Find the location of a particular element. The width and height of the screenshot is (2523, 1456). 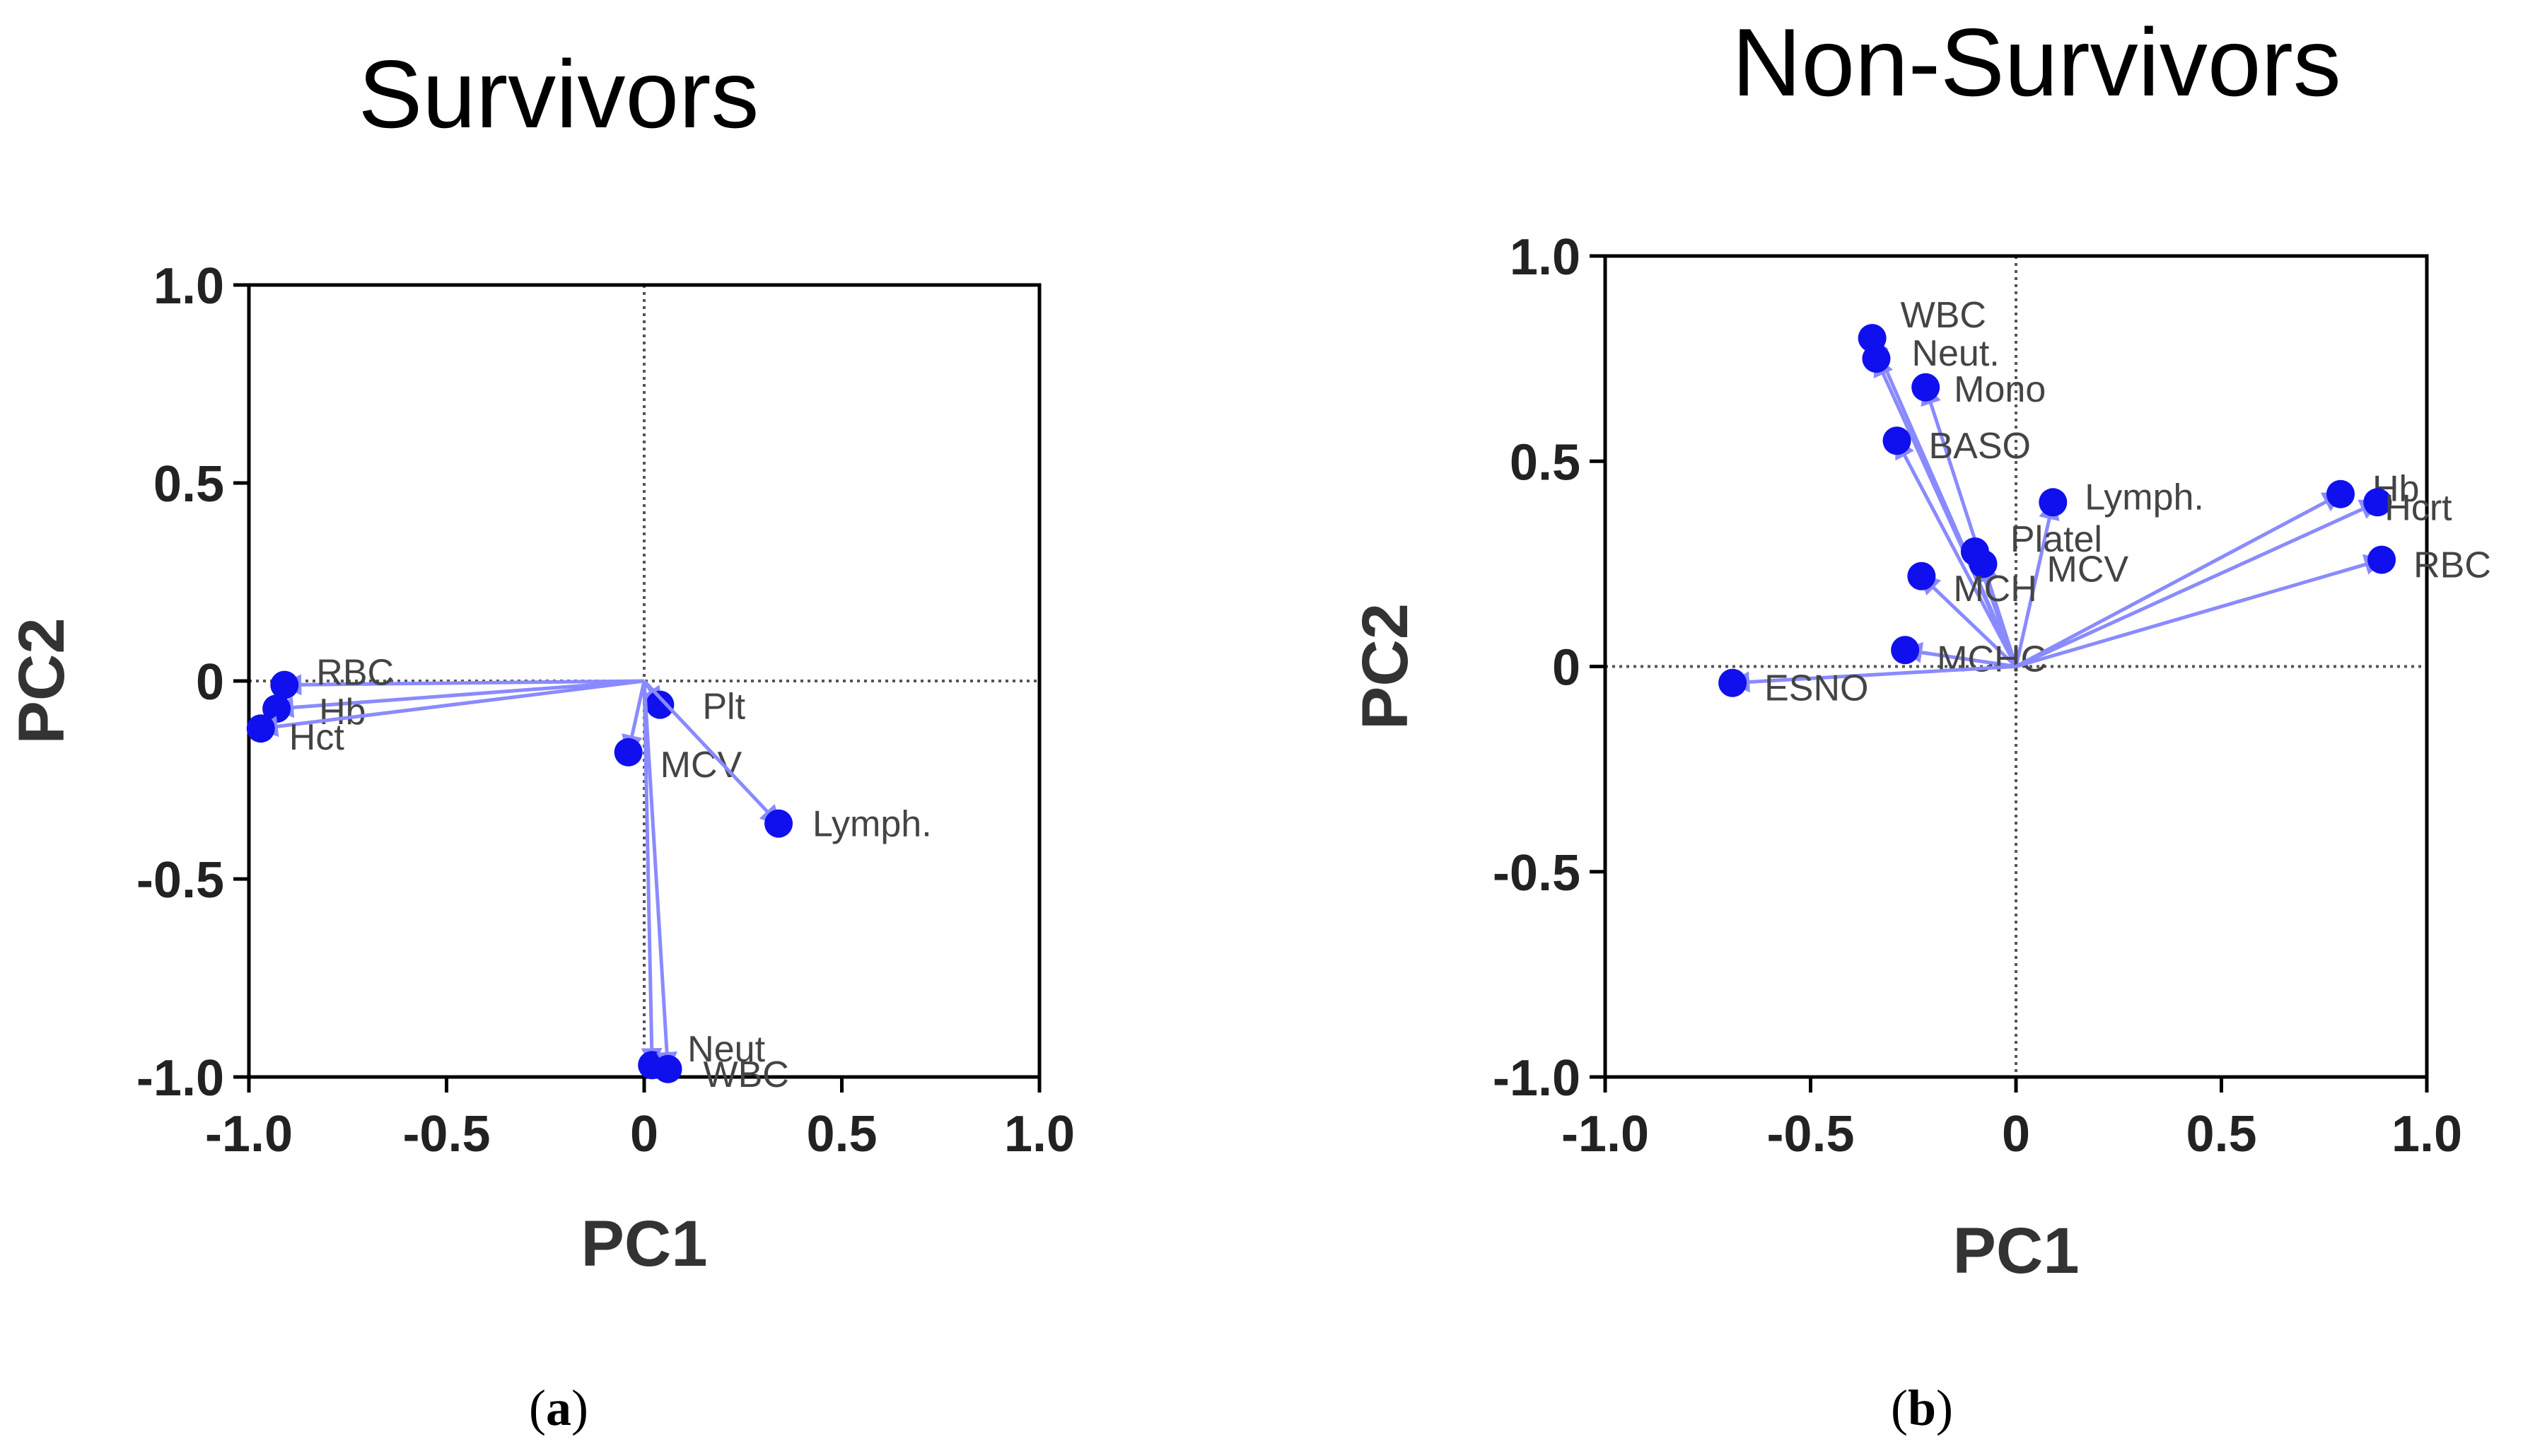

loading-vector-esno is located at coordinates (1872, 679).